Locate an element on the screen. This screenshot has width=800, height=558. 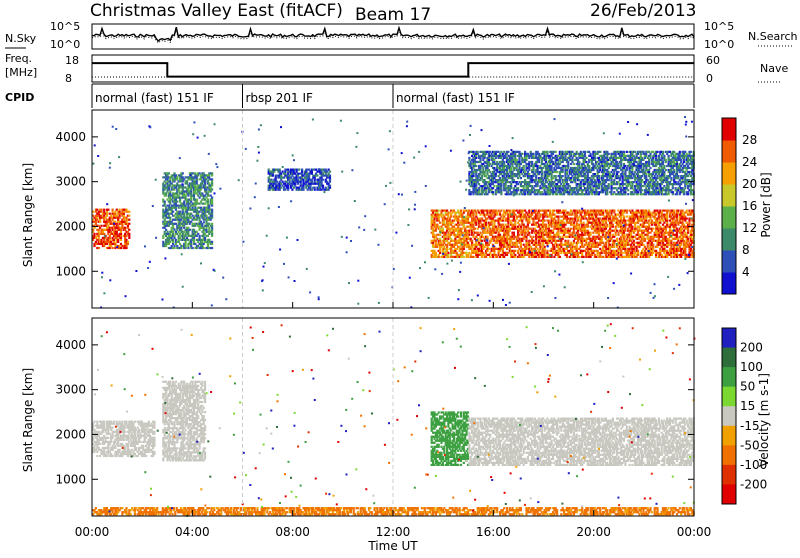
cpid-segment-label: normal (fast) 151 IF is located at coordinates (455, 98).